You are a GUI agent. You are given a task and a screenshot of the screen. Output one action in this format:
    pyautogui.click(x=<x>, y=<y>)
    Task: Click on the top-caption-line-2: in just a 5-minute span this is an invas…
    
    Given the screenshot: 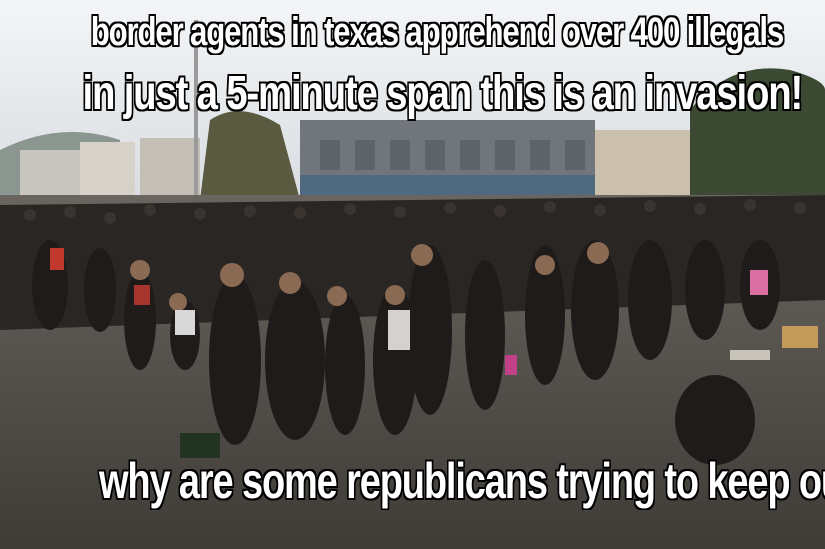 What is the action you would take?
    pyautogui.click(x=443, y=93)
    